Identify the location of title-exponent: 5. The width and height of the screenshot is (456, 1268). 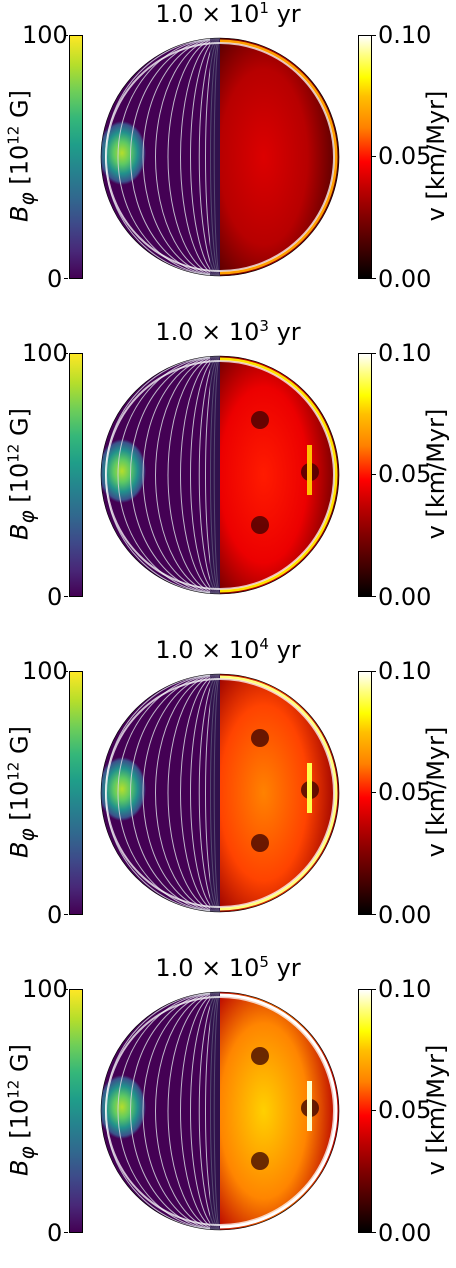
(264, 962).